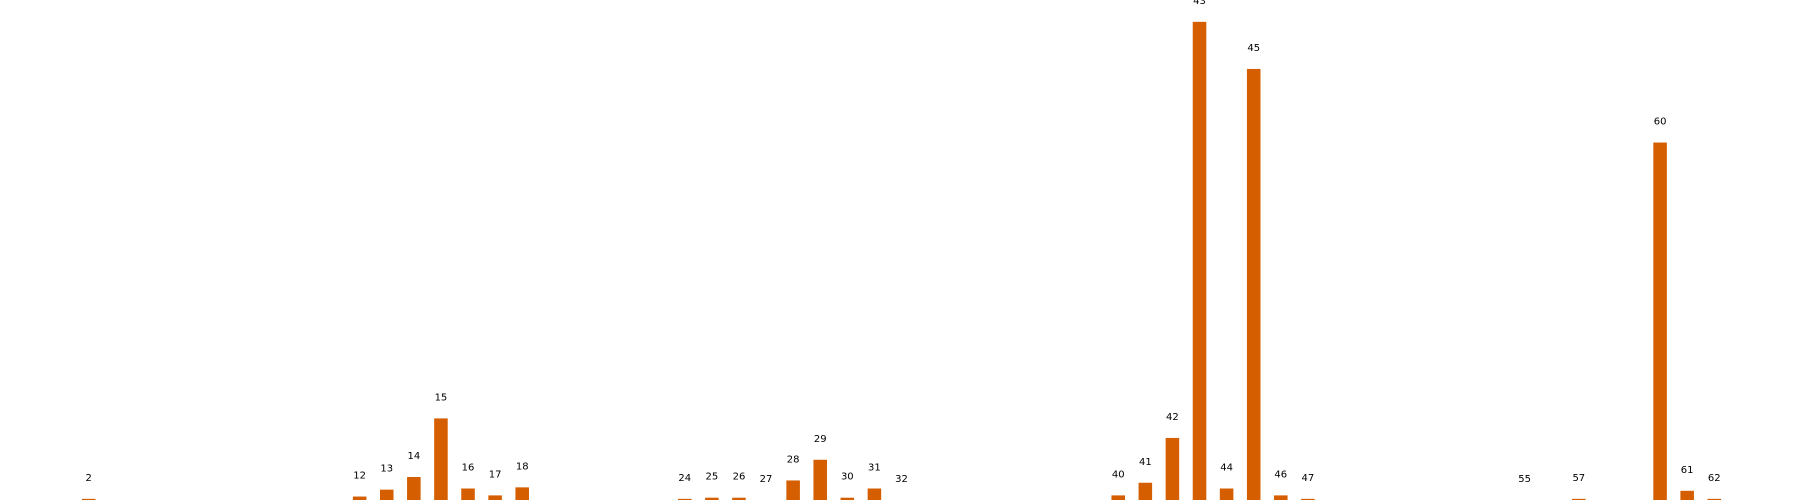 The image size is (1800, 500). What do you see at coordinates (711, 477) in the screenshot?
I see `bar-label: 25` at bounding box center [711, 477].